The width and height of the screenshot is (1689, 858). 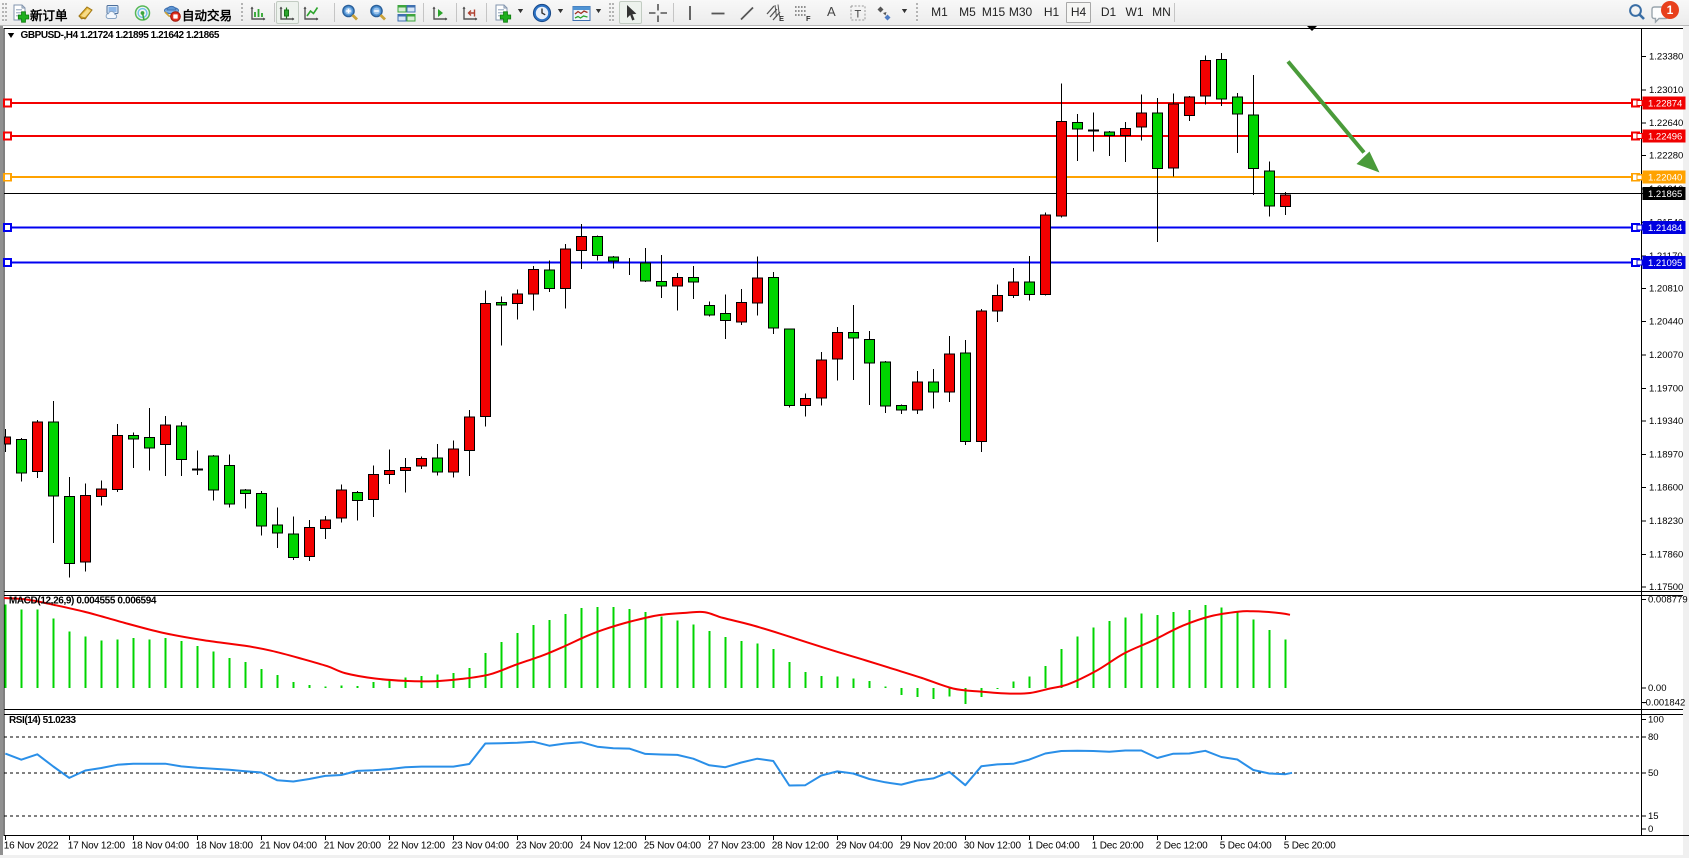 I want to click on svg-text: 22 Nov 12:00, so click(x=417, y=845).